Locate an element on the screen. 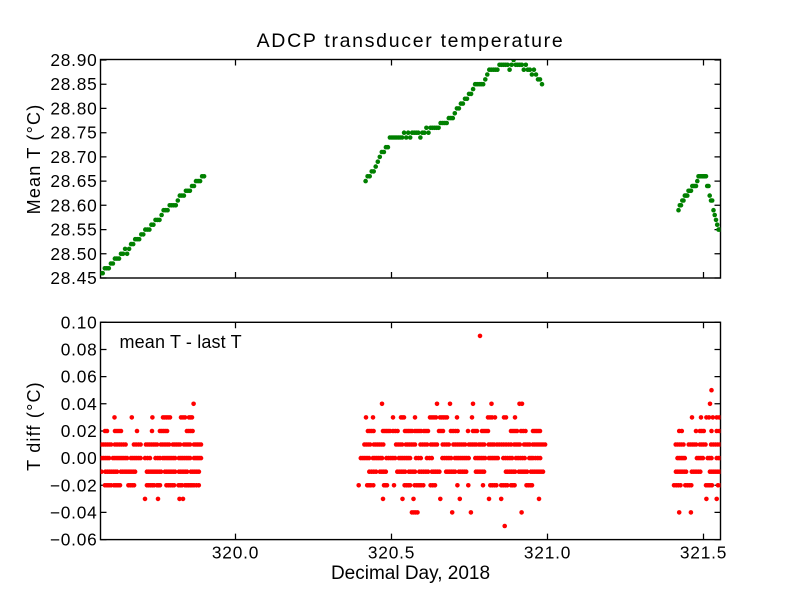 The width and height of the screenshot is (800, 600). svg-text: Mean T (°C) is located at coordinates (34, 159).